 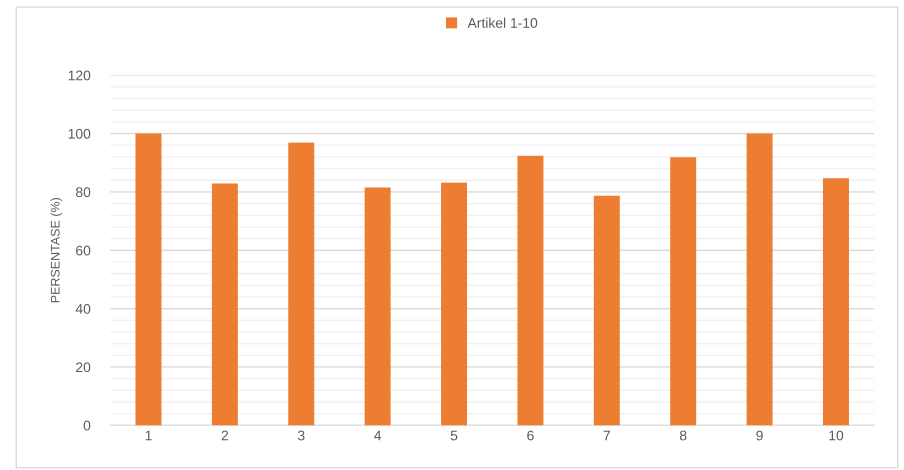 I want to click on y-tick-label: 20, so click(x=83, y=367).